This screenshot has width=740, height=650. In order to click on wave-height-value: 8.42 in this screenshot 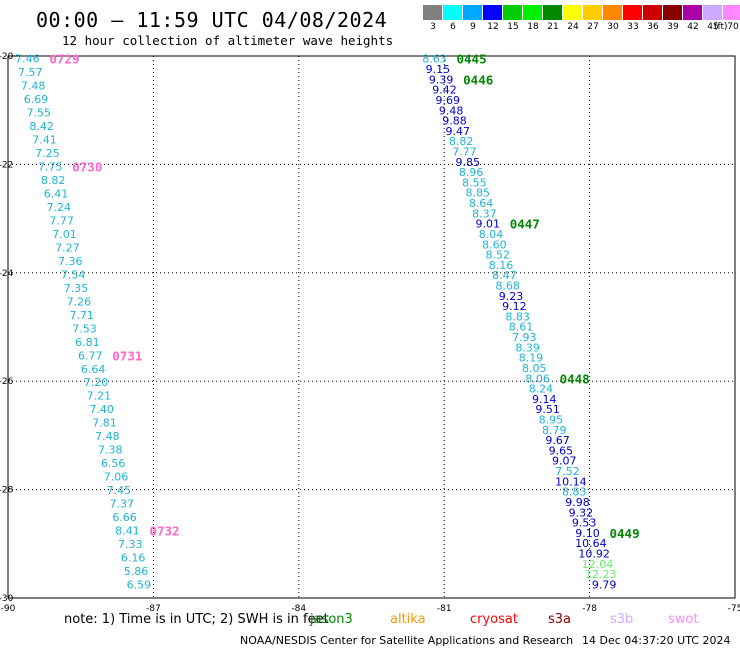, I will do `click(41, 126)`.